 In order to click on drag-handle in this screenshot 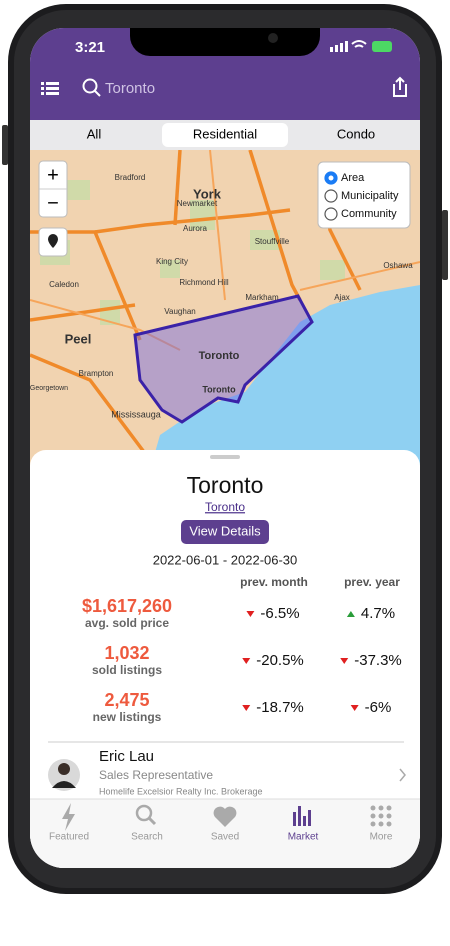, I will do `click(225, 457)`.